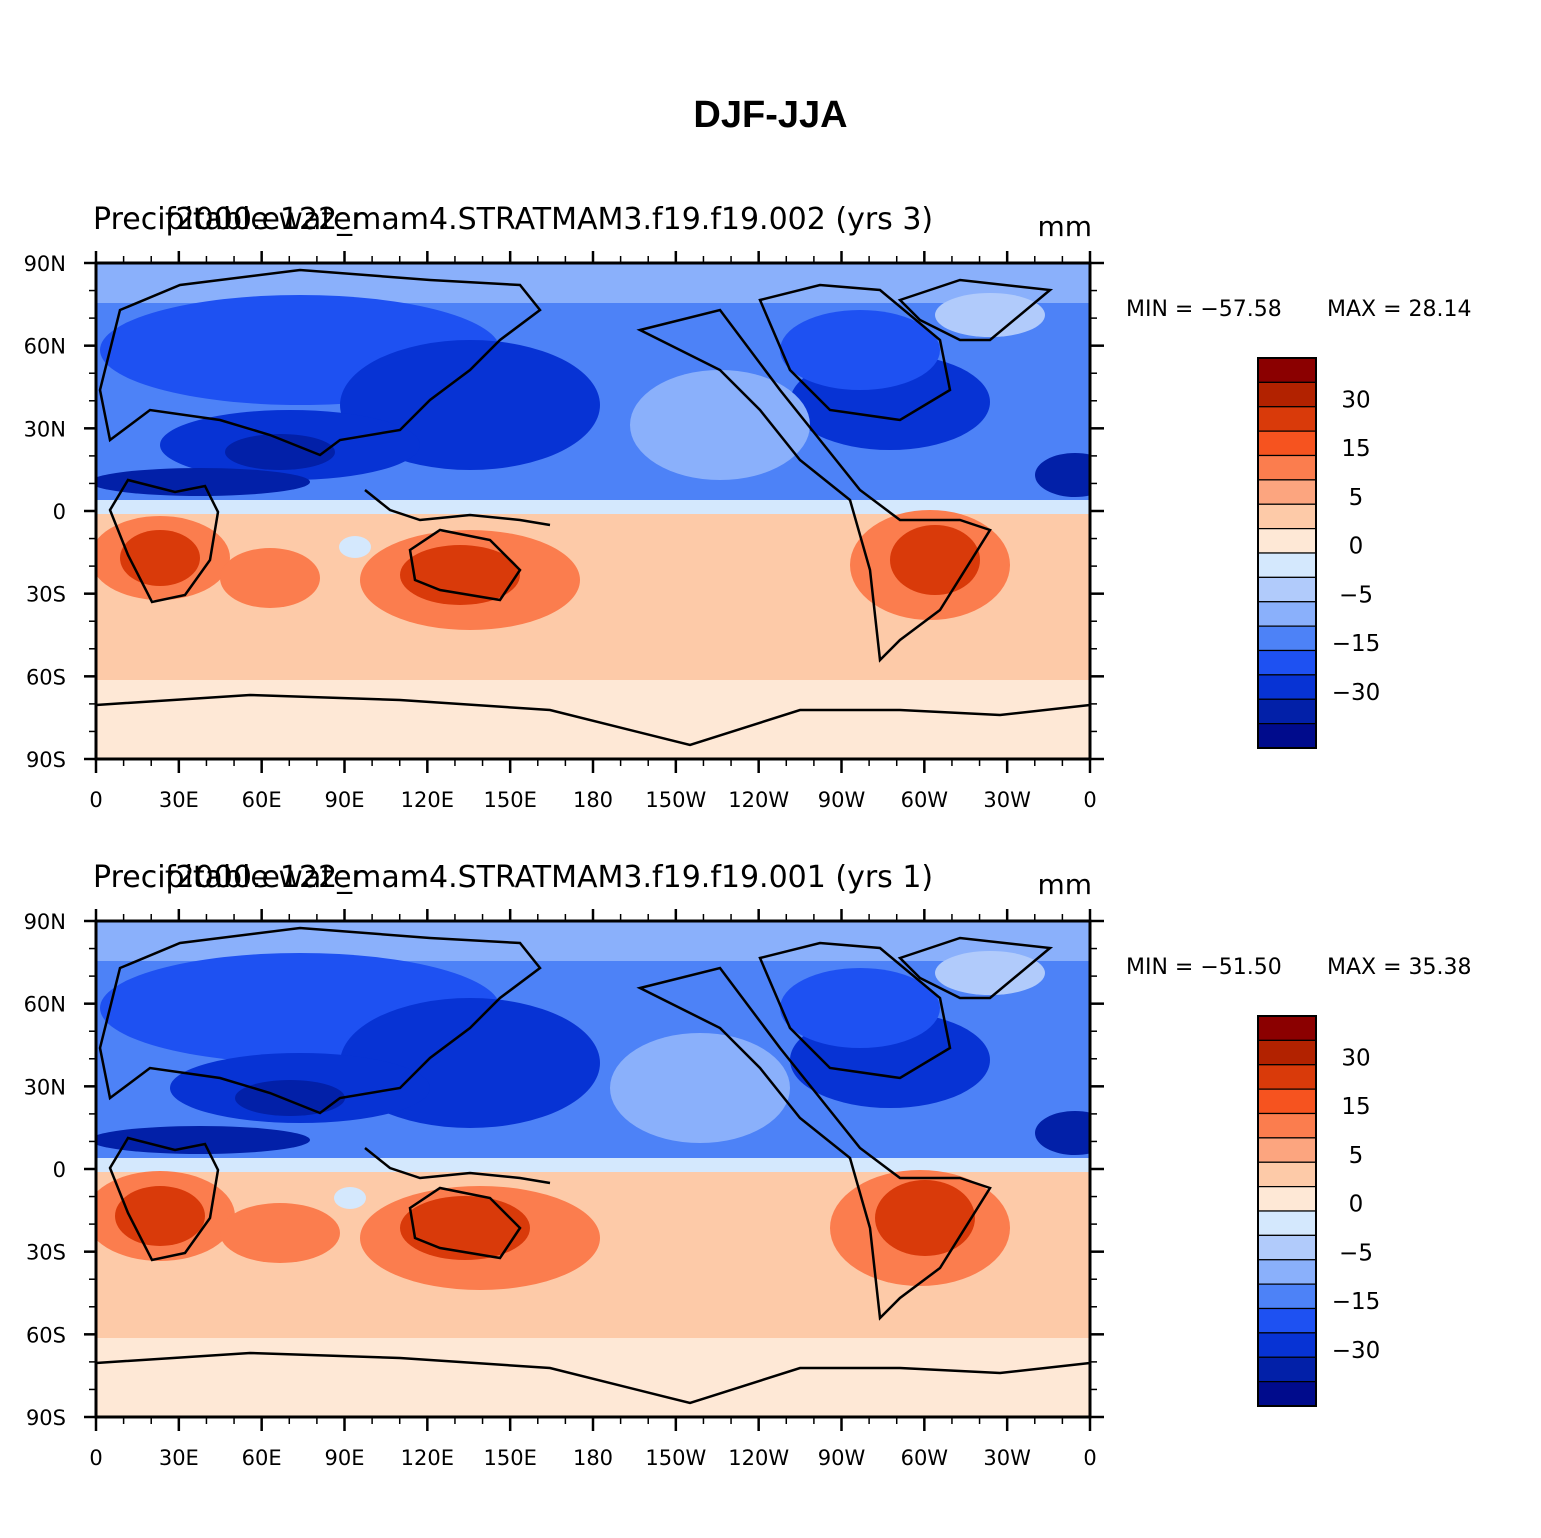  Describe the element at coordinates (1399, 309) in the screenshot. I see `max-label: MAX = 28.14` at that location.